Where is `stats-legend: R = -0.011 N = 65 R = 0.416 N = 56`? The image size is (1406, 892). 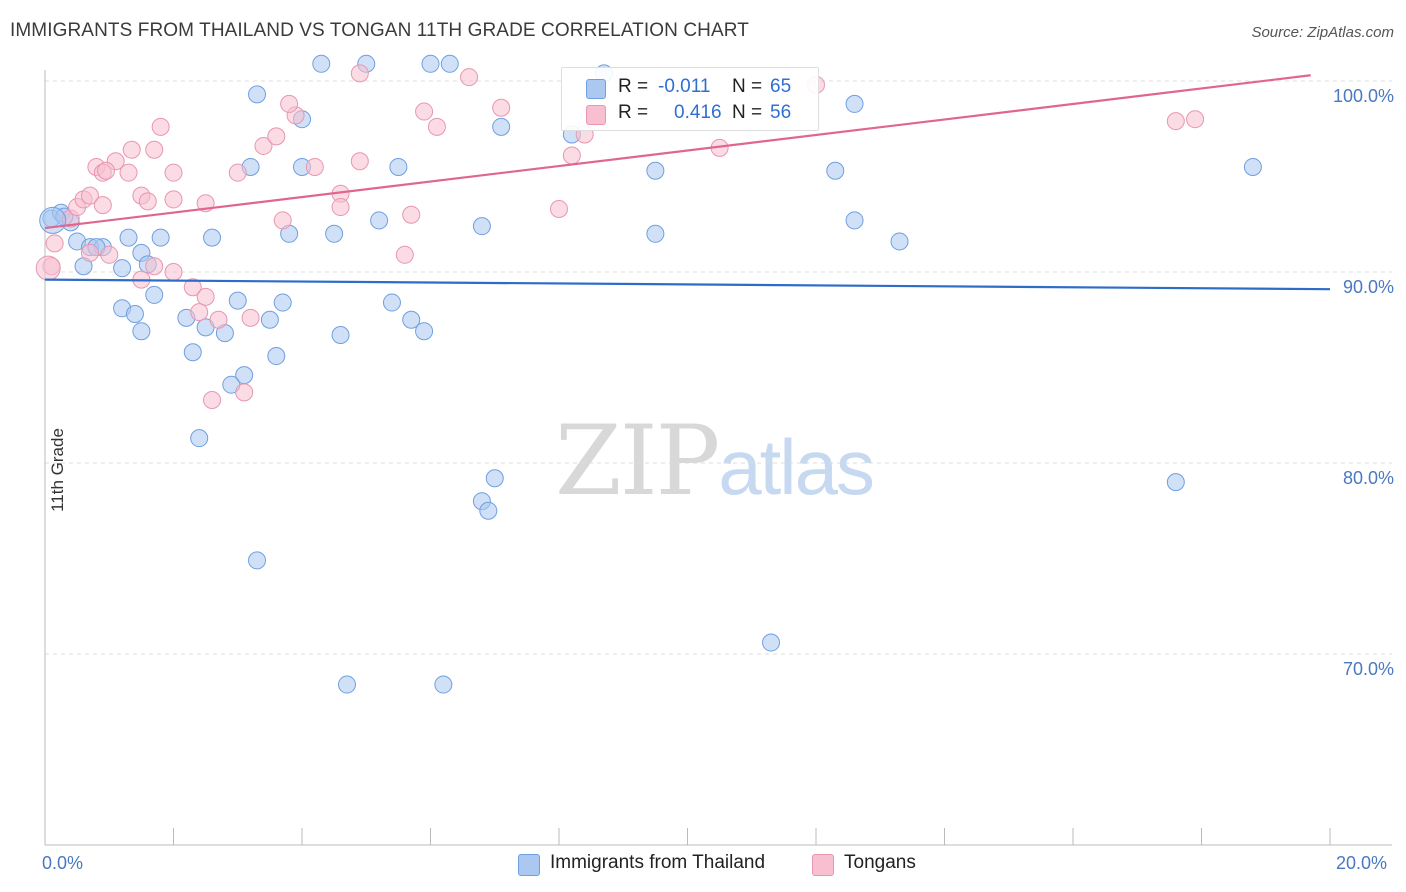 stats-legend: R = -0.011 N = 65 R = 0.416 N = 56 is located at coordinates (690, 99).